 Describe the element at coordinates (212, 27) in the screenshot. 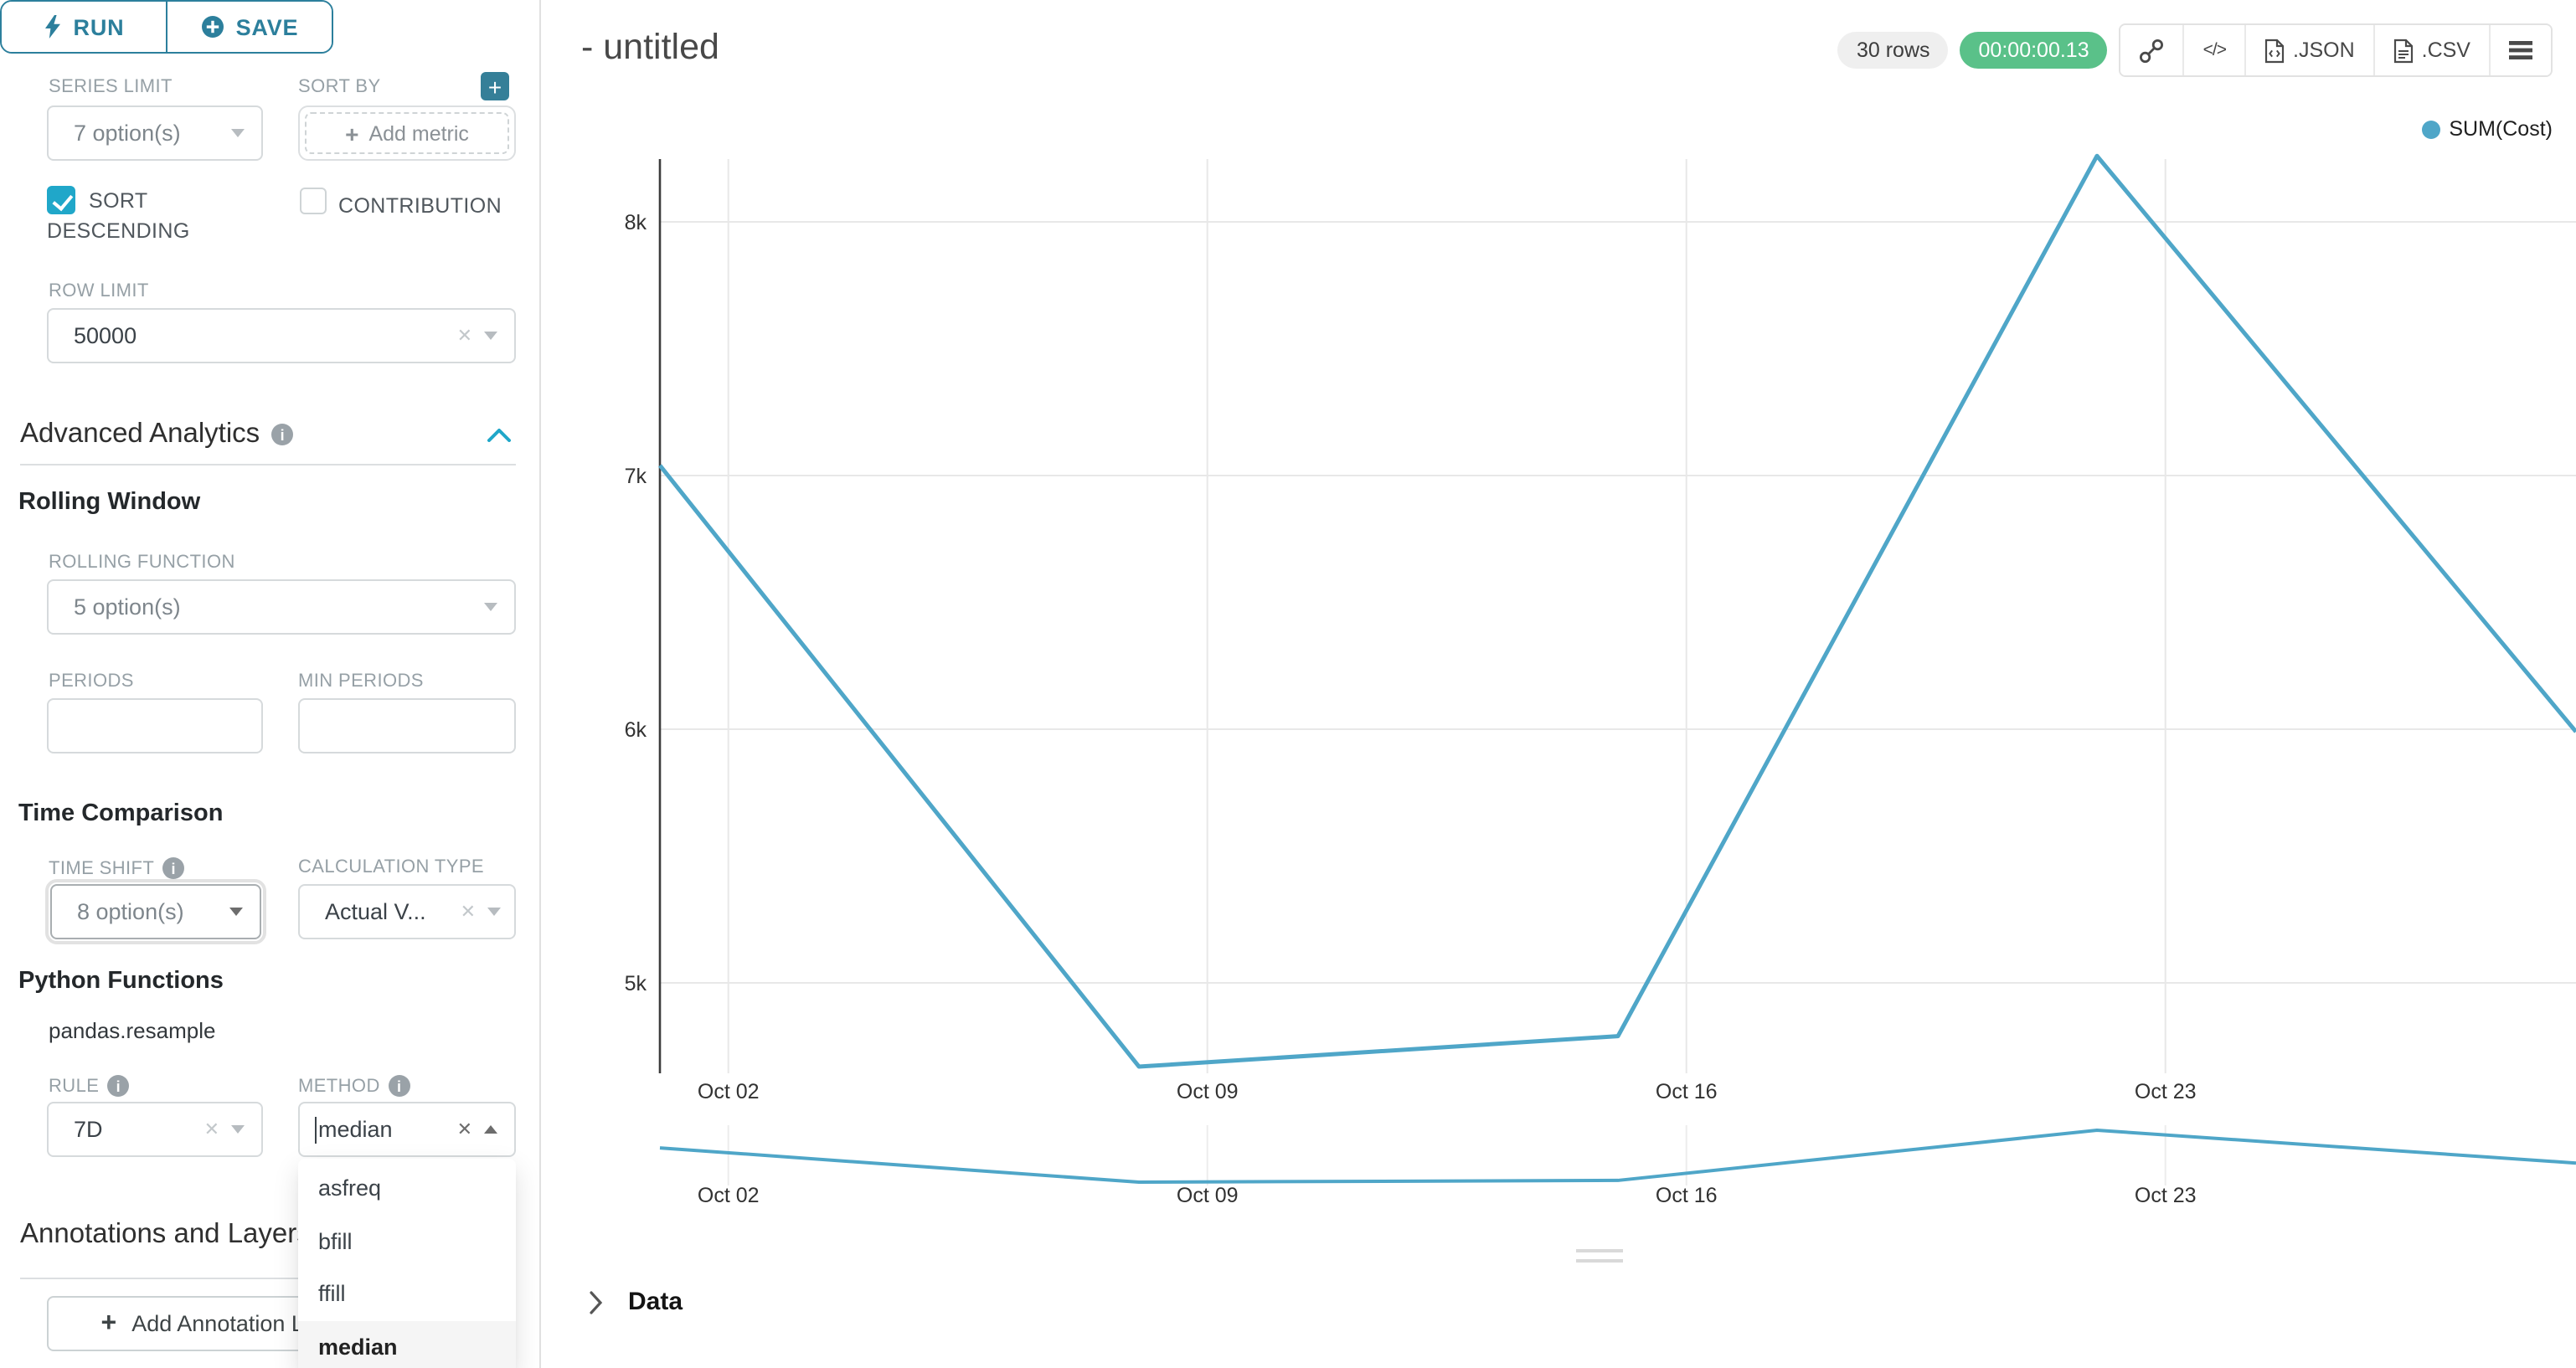

I see `circle-plus-icon` at that location.